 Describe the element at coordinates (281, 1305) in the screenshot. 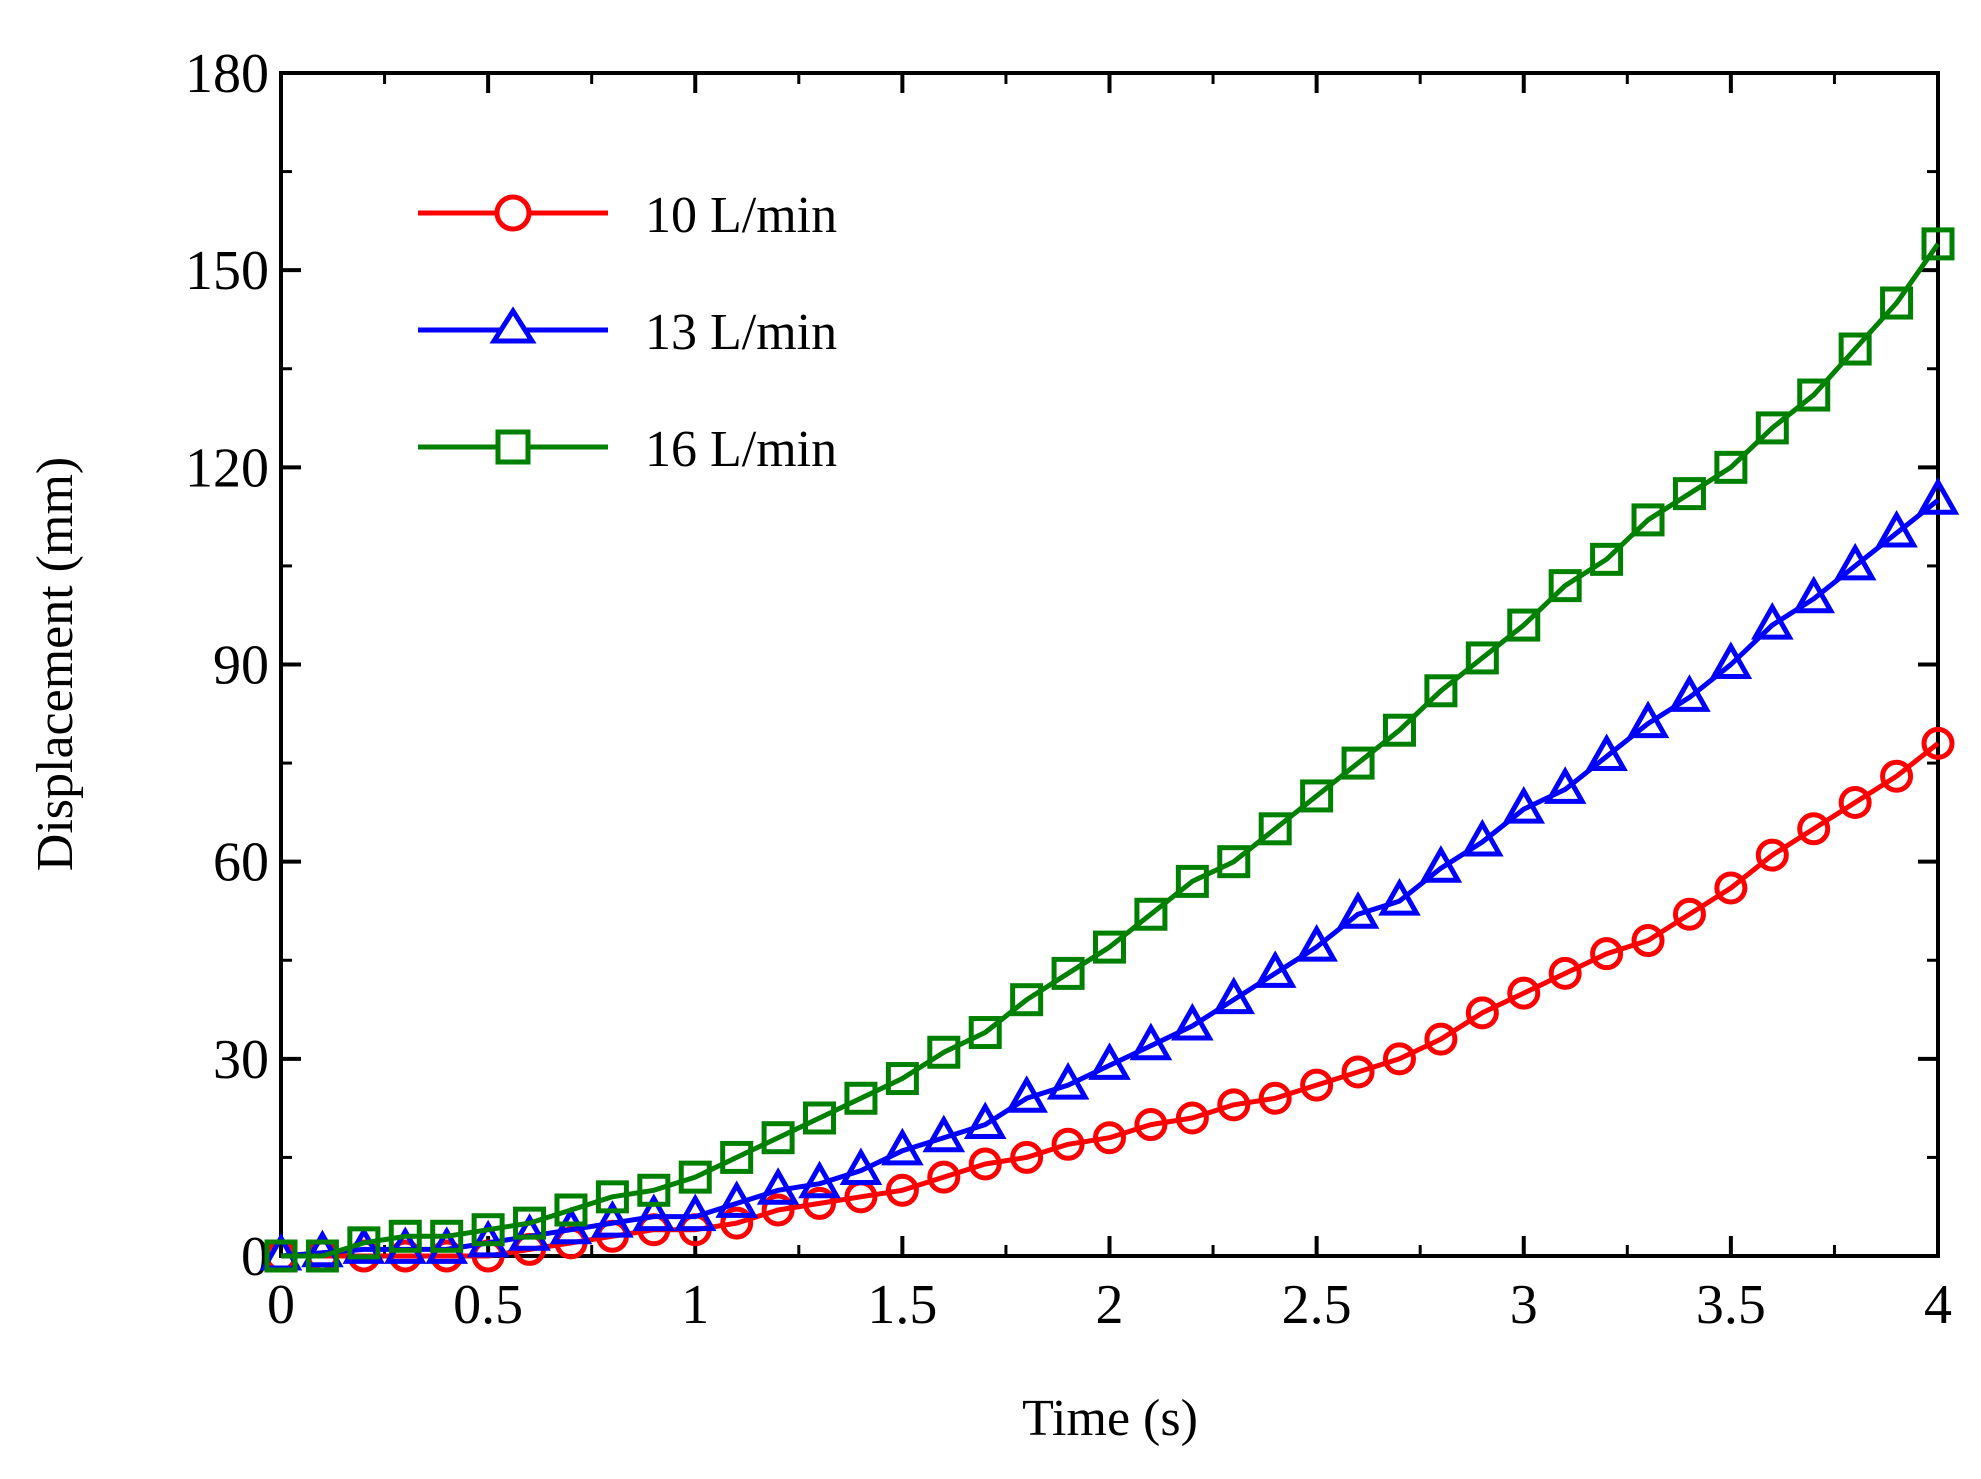

I see `x-tick-label: 0` at that location.